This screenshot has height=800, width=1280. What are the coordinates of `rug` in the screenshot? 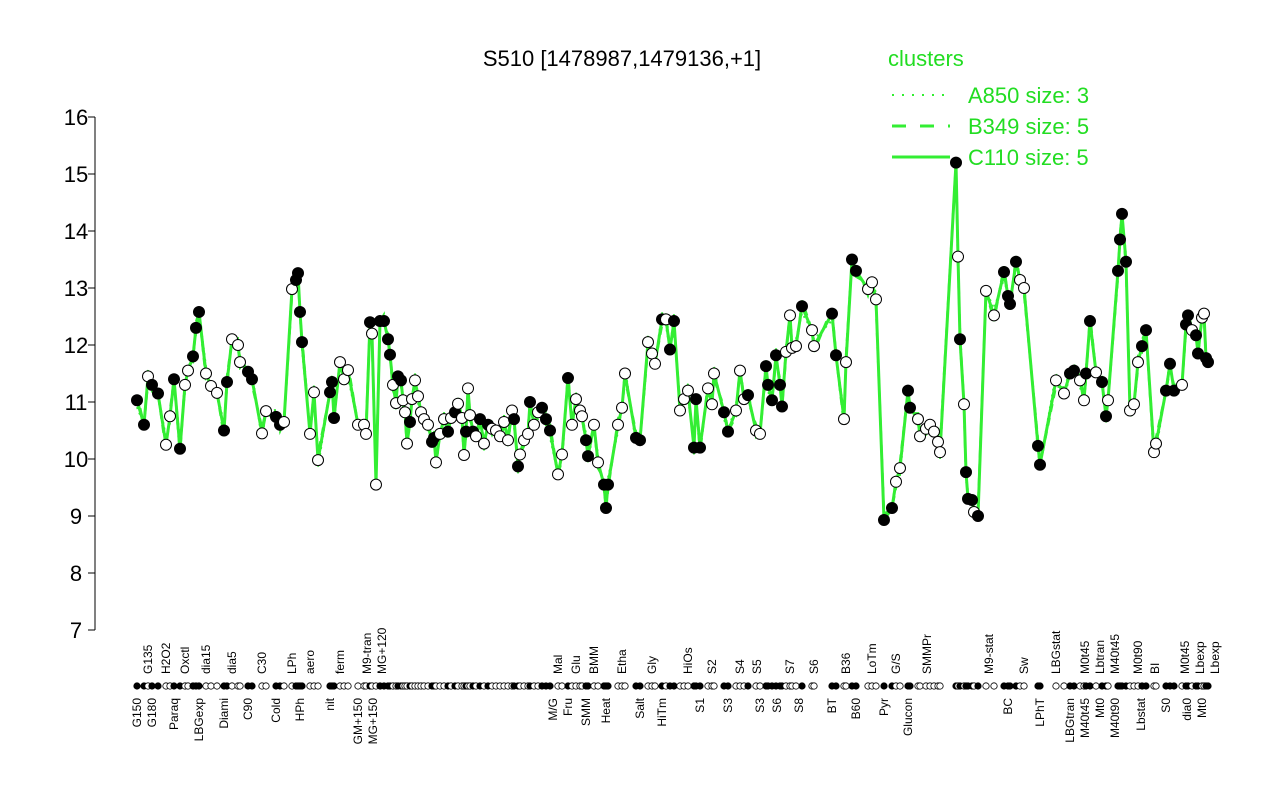 It's located at (672, 686).